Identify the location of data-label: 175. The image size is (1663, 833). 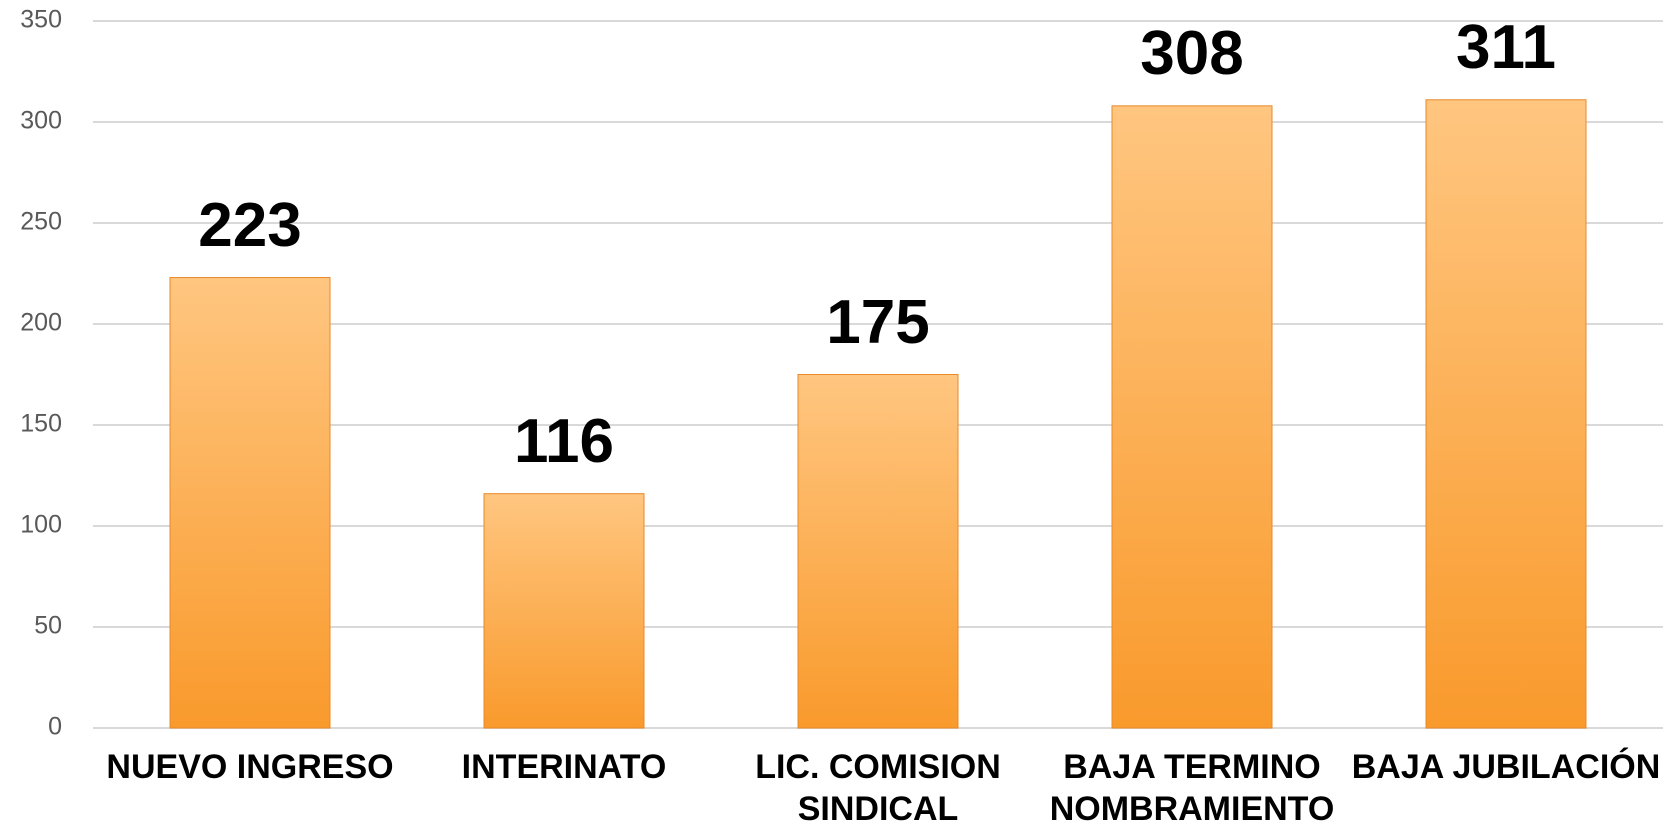
(877, 322).